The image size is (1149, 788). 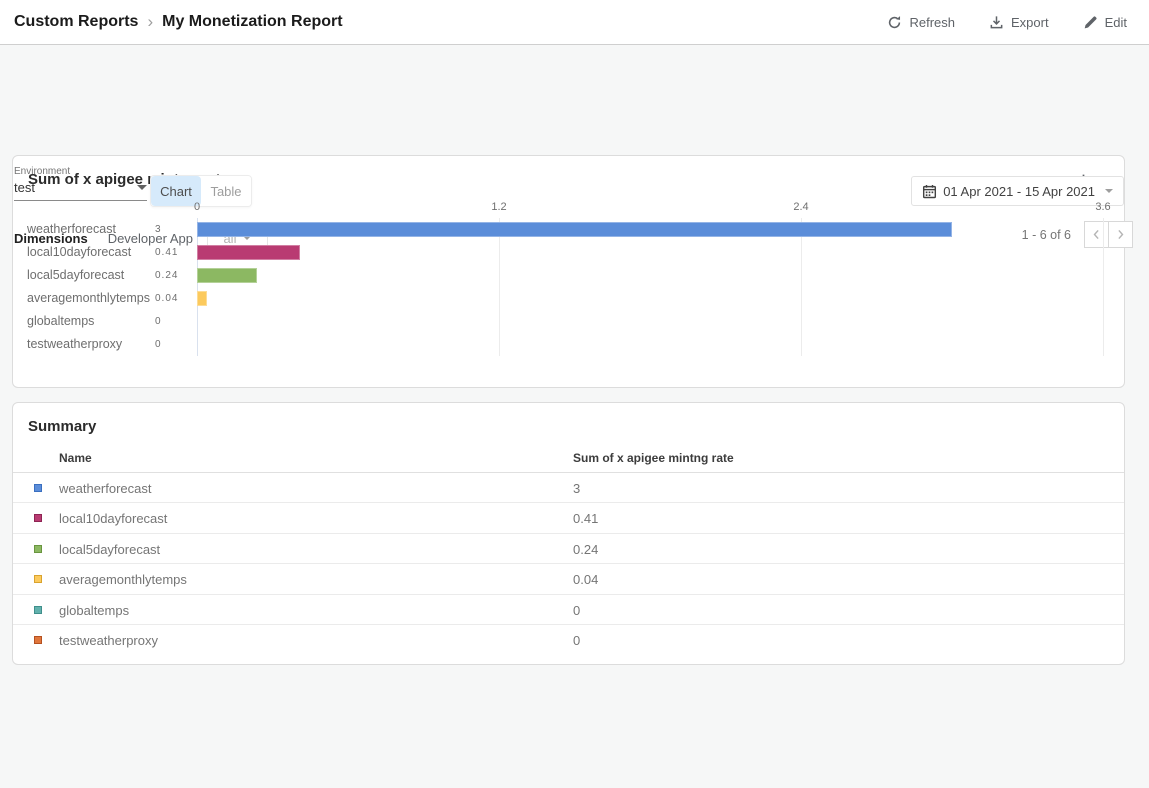 I want to click on pencil-icon, so click(x=1090, y=22).